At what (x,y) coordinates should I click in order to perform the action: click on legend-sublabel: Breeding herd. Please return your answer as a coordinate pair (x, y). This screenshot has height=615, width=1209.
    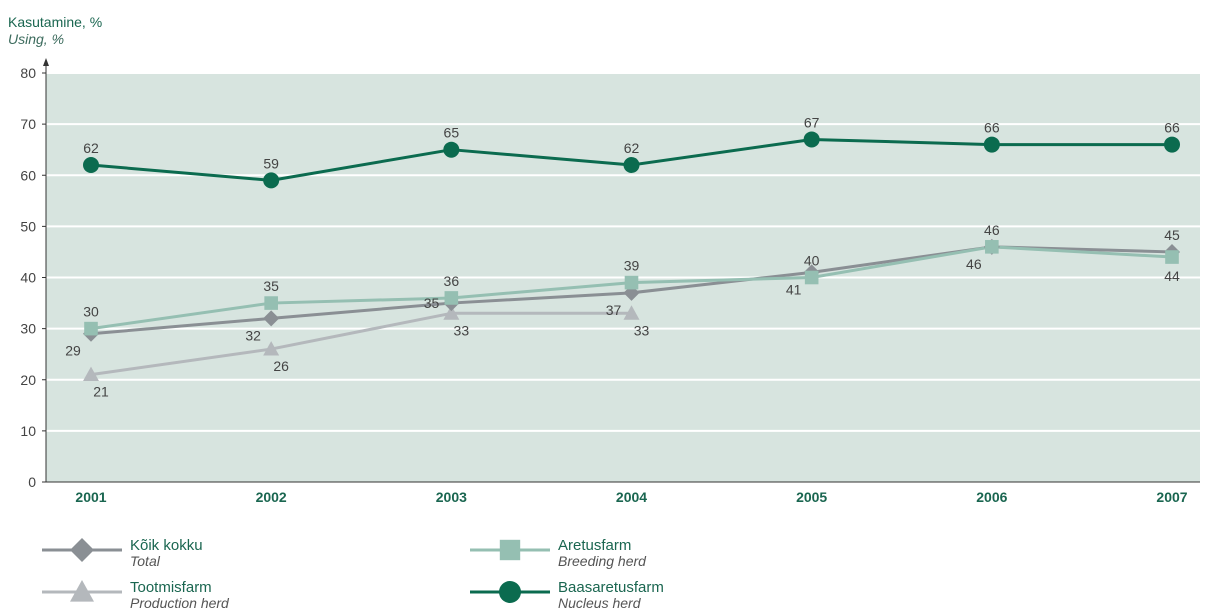
    Looking at the image, I should click on (602, 561).